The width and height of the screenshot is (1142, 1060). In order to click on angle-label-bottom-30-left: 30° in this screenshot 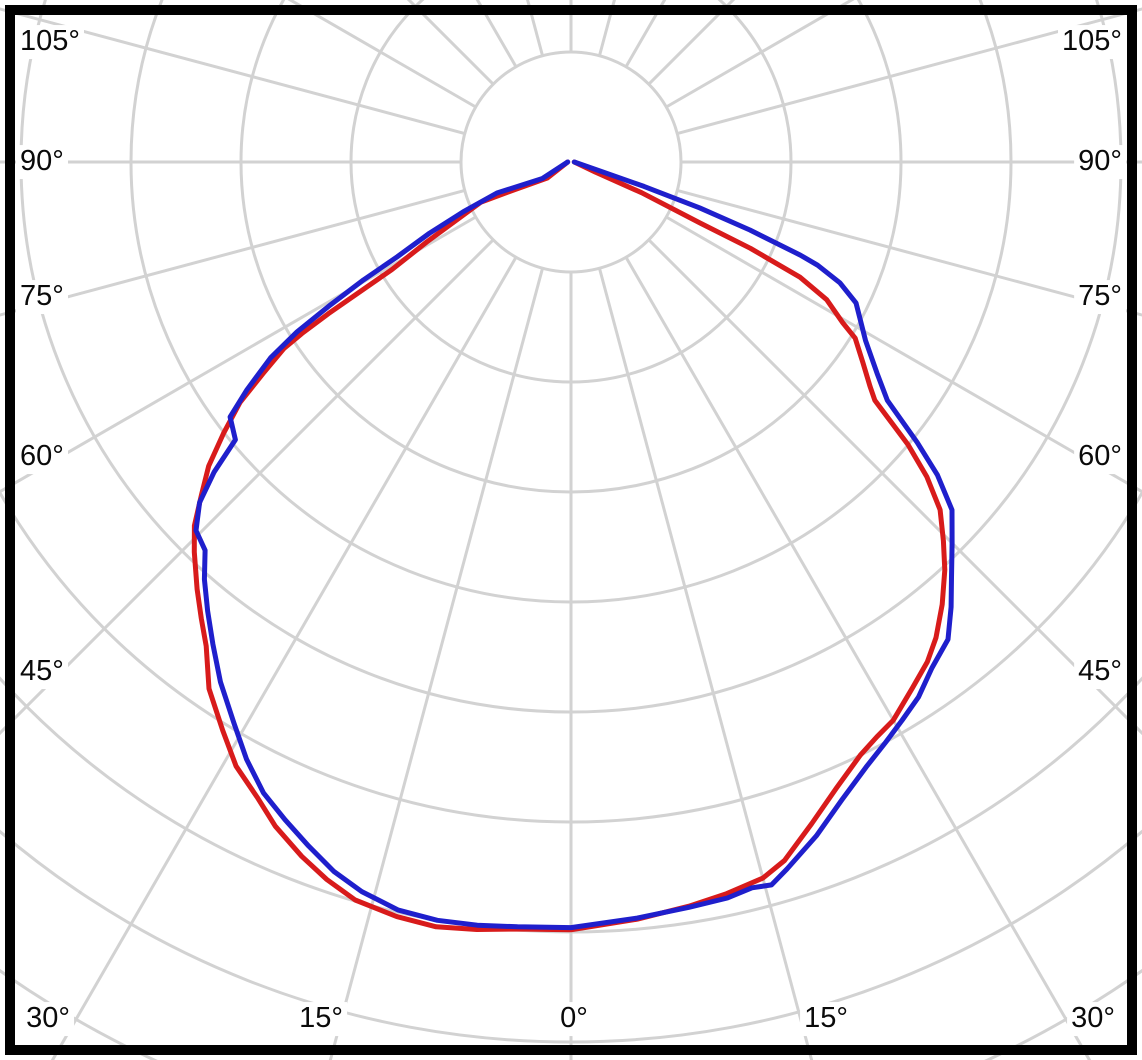, I will do `click(48, 1019)`.